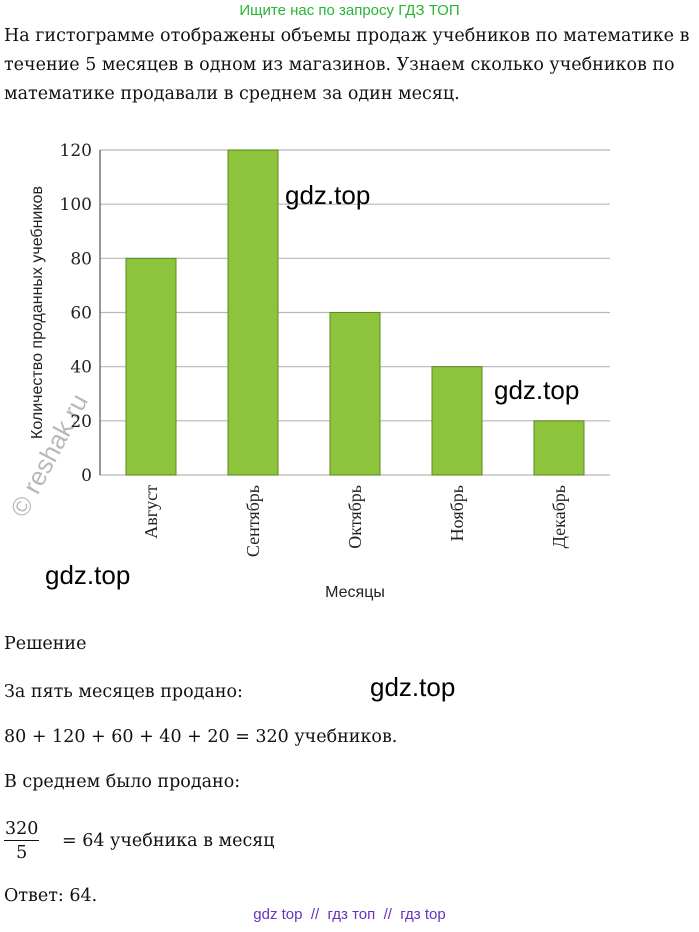  Describe the element at coordinates (168, 841) in the screenshot. I see `fraction-result: = 64 учебника в месяц` at that location.